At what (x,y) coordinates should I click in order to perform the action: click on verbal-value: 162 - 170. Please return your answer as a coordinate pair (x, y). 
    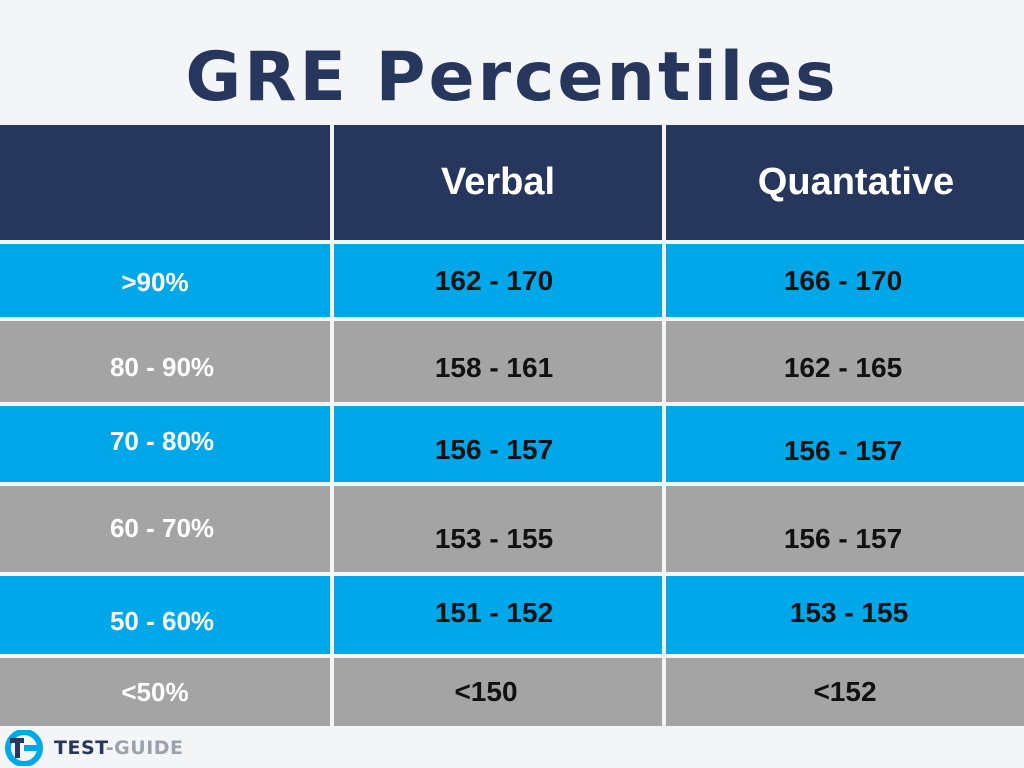
    Looking at the image, I should click on (498, 280).